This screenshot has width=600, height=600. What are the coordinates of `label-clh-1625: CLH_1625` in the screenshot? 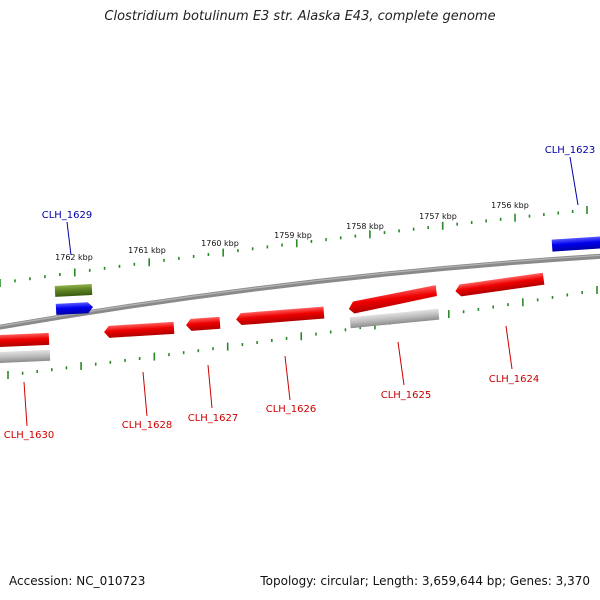 It's located at (406, 395).